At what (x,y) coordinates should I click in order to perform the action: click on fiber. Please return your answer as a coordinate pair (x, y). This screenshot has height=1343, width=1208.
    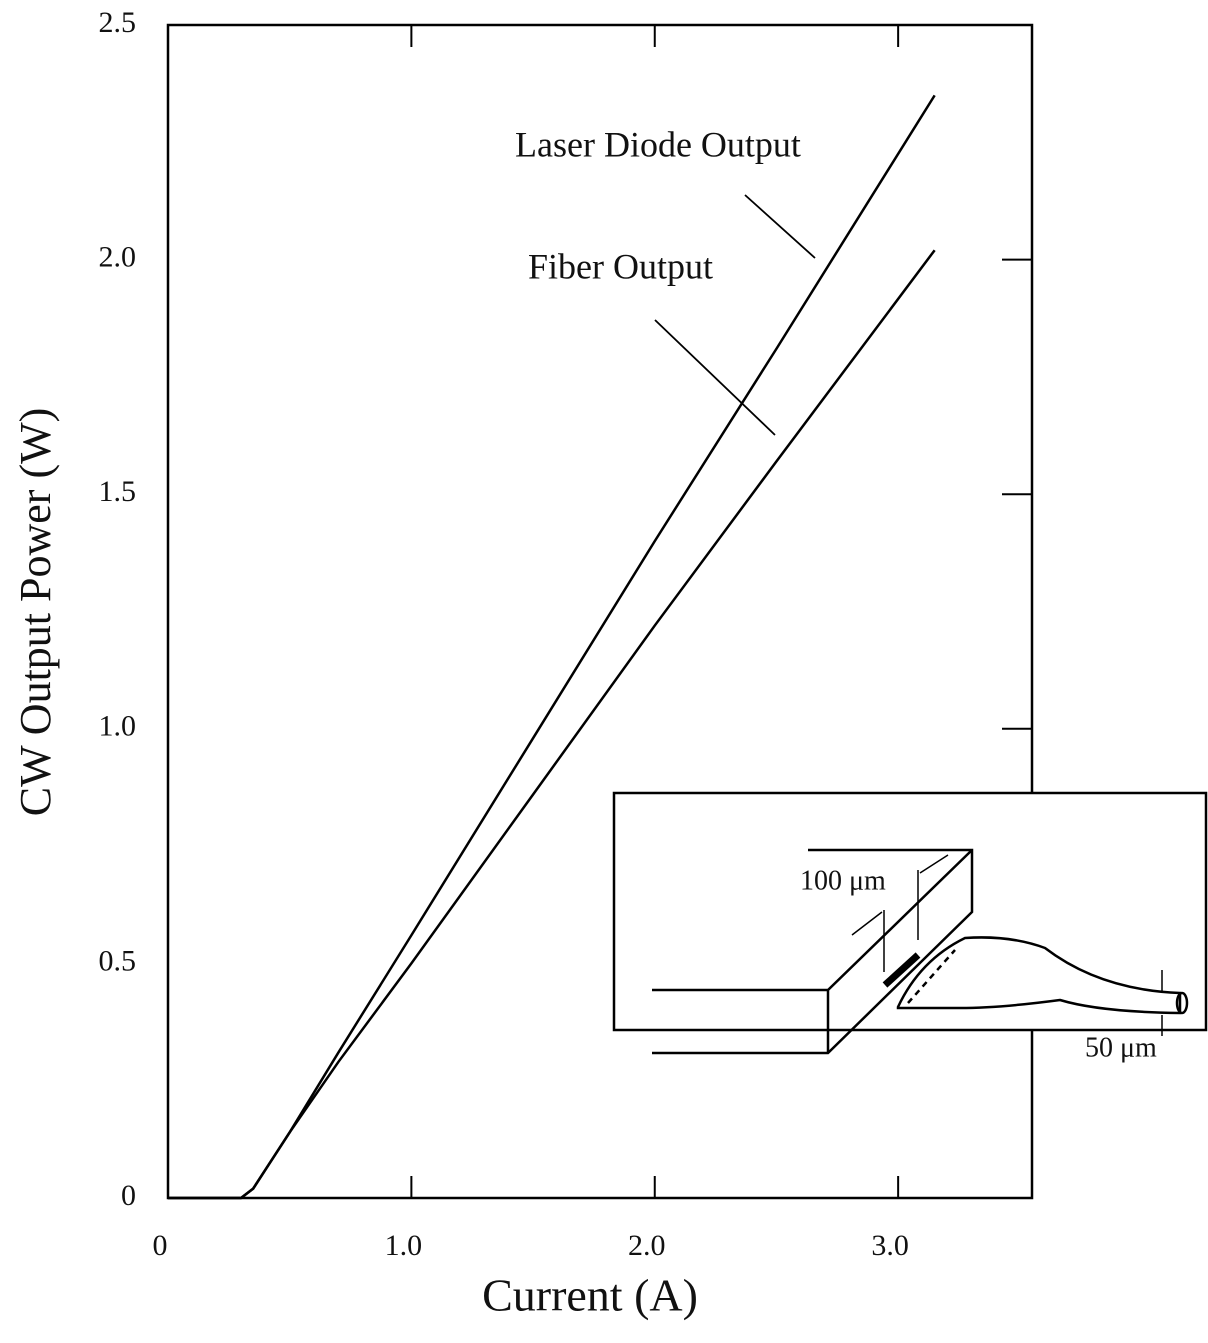
    Looking at the image, I should click on (1039, 975).